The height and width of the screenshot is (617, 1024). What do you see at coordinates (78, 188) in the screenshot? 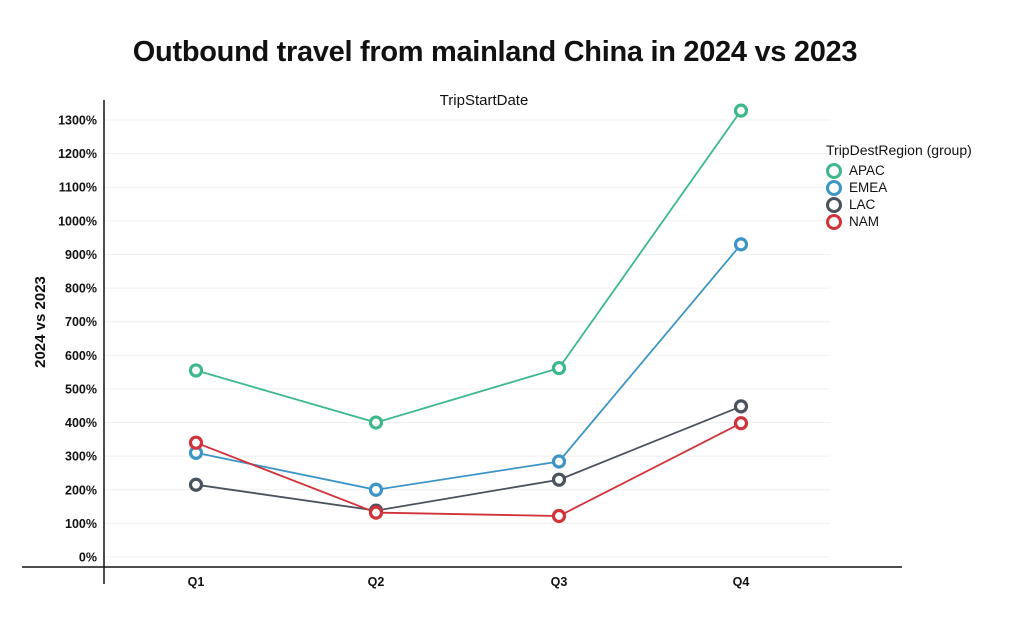
I see `y-tick-label: 1100%` at bounding box center [78, 188].